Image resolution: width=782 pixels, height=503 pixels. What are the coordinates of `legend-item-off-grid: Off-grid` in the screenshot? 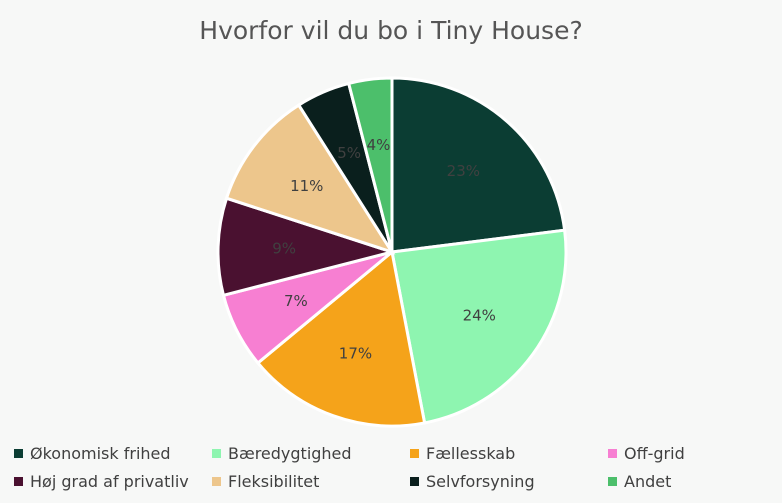 It's located at (691, 453).